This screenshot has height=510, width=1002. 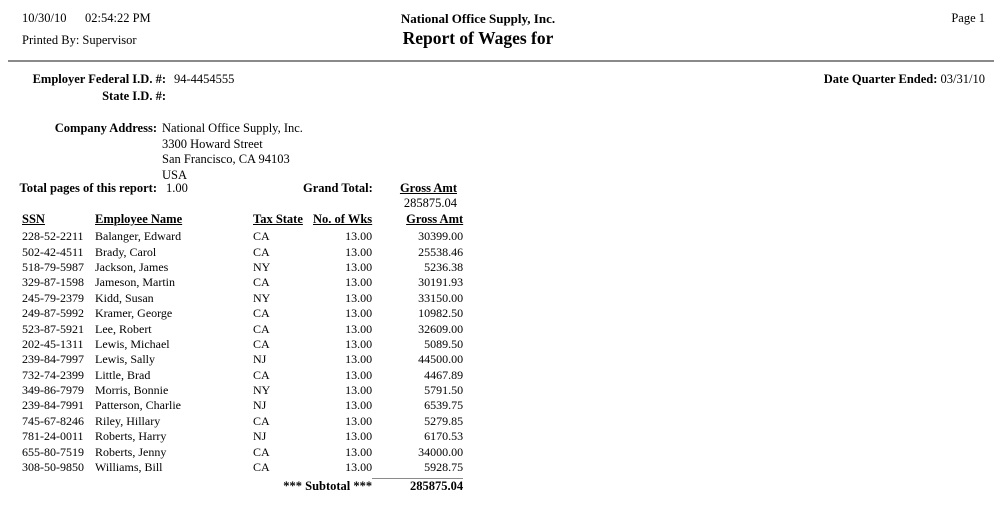 What do you see at coordinates (441, 359) in the screenshot?
I see `gross-amt-cell: 44500.00` at bounding box center [441, 359].